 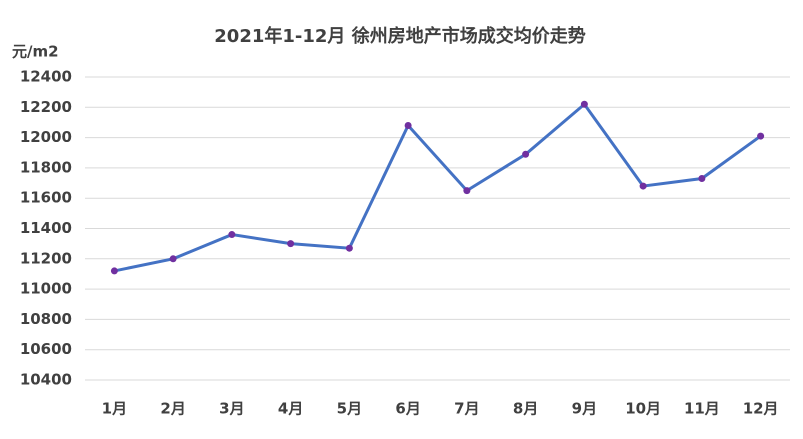 What do you see at coordinates (349, 409) in the screenshot?
I see `x-tick-label: 5月` at bounding box center [349, 409].